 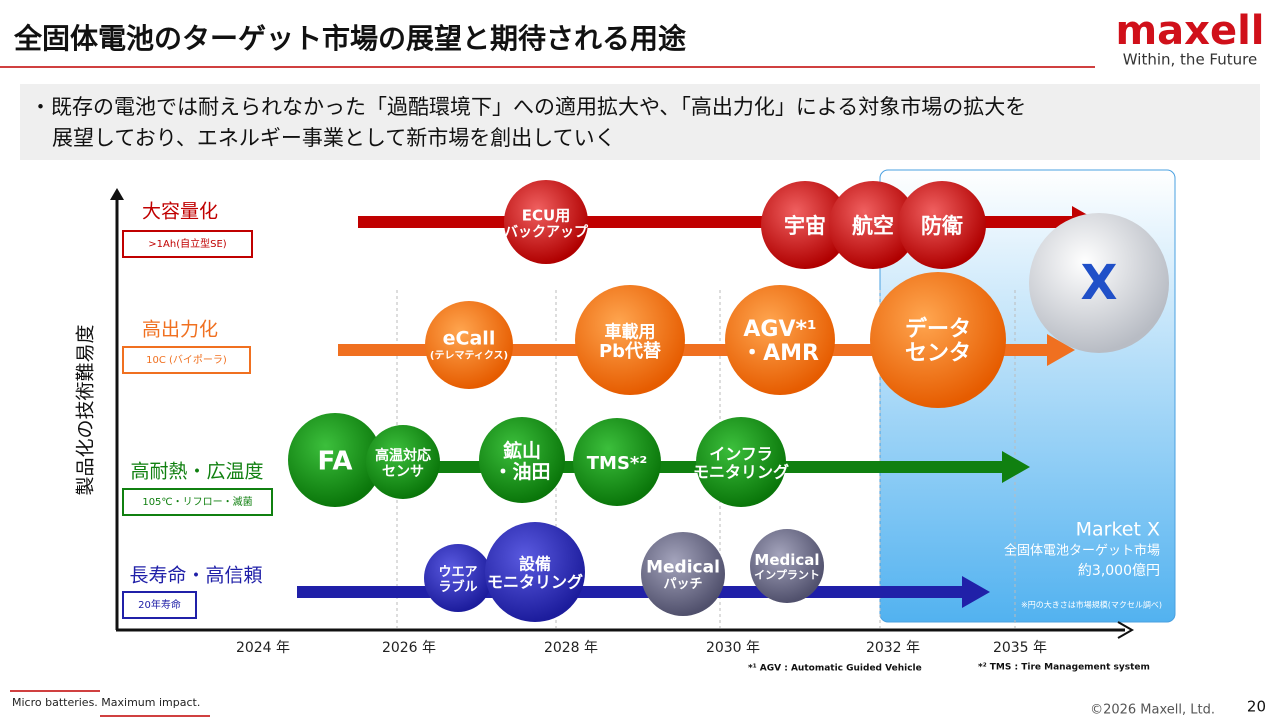 What do you see at coordinates (86, 409) in the screenshot?
I see `y-axis-label: 製品化の技術難易度` at bounding box center [86, 409].